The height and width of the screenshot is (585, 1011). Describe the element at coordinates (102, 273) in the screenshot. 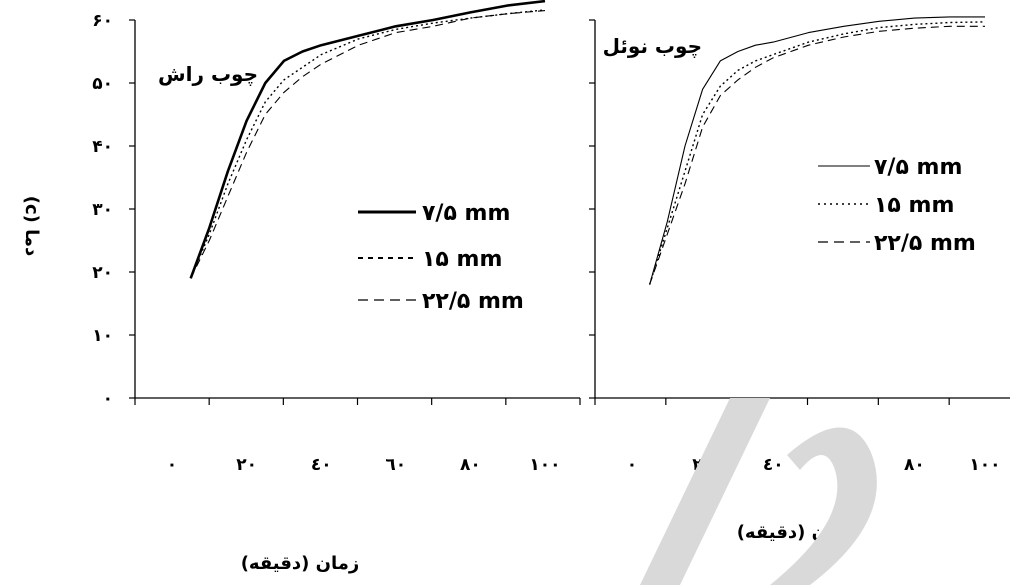

I see `panel1-y-tick-label: ۲۰` at that location.